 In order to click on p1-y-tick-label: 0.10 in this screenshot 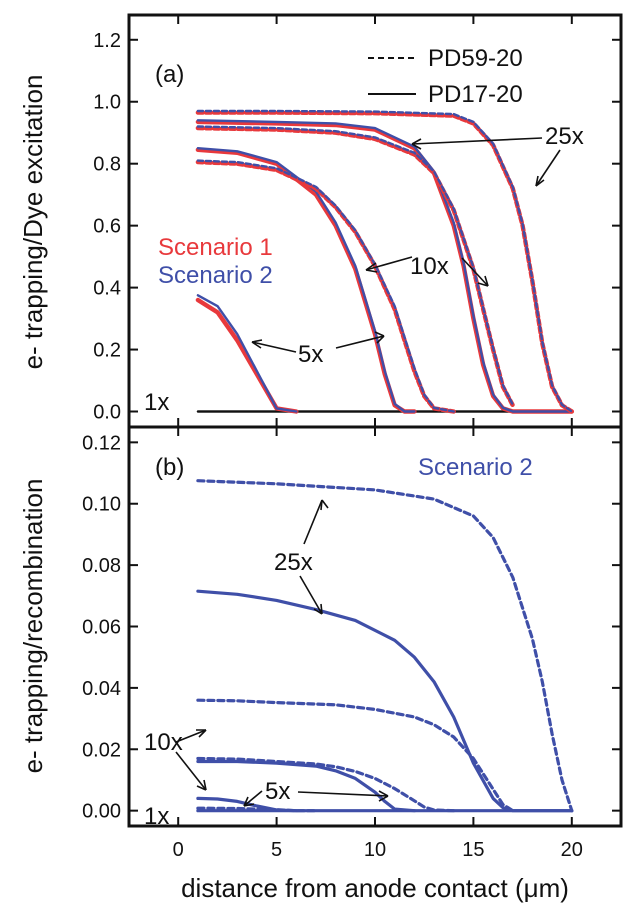, I will do `click(101, 505)`.